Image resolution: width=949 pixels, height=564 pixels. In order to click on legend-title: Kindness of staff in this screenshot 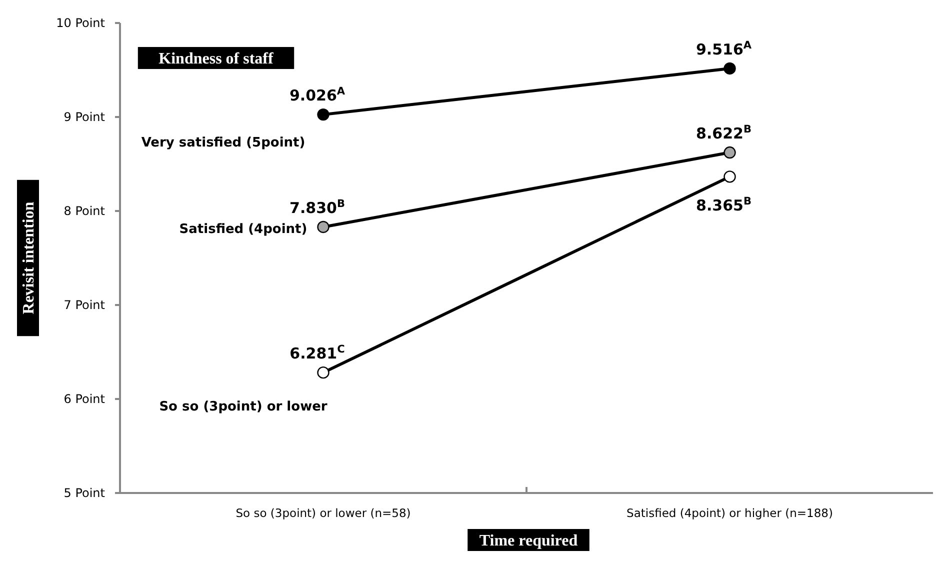, I will do `click(216, 59)`.